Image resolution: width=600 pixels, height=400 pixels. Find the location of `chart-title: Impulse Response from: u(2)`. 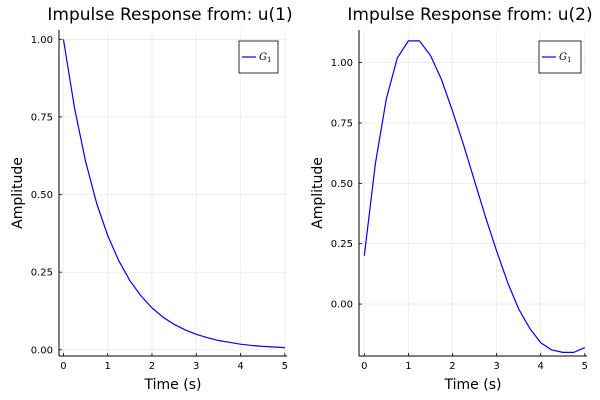

chart-title: Impulse Response from: u(2) is located at coordinates (469, 15).